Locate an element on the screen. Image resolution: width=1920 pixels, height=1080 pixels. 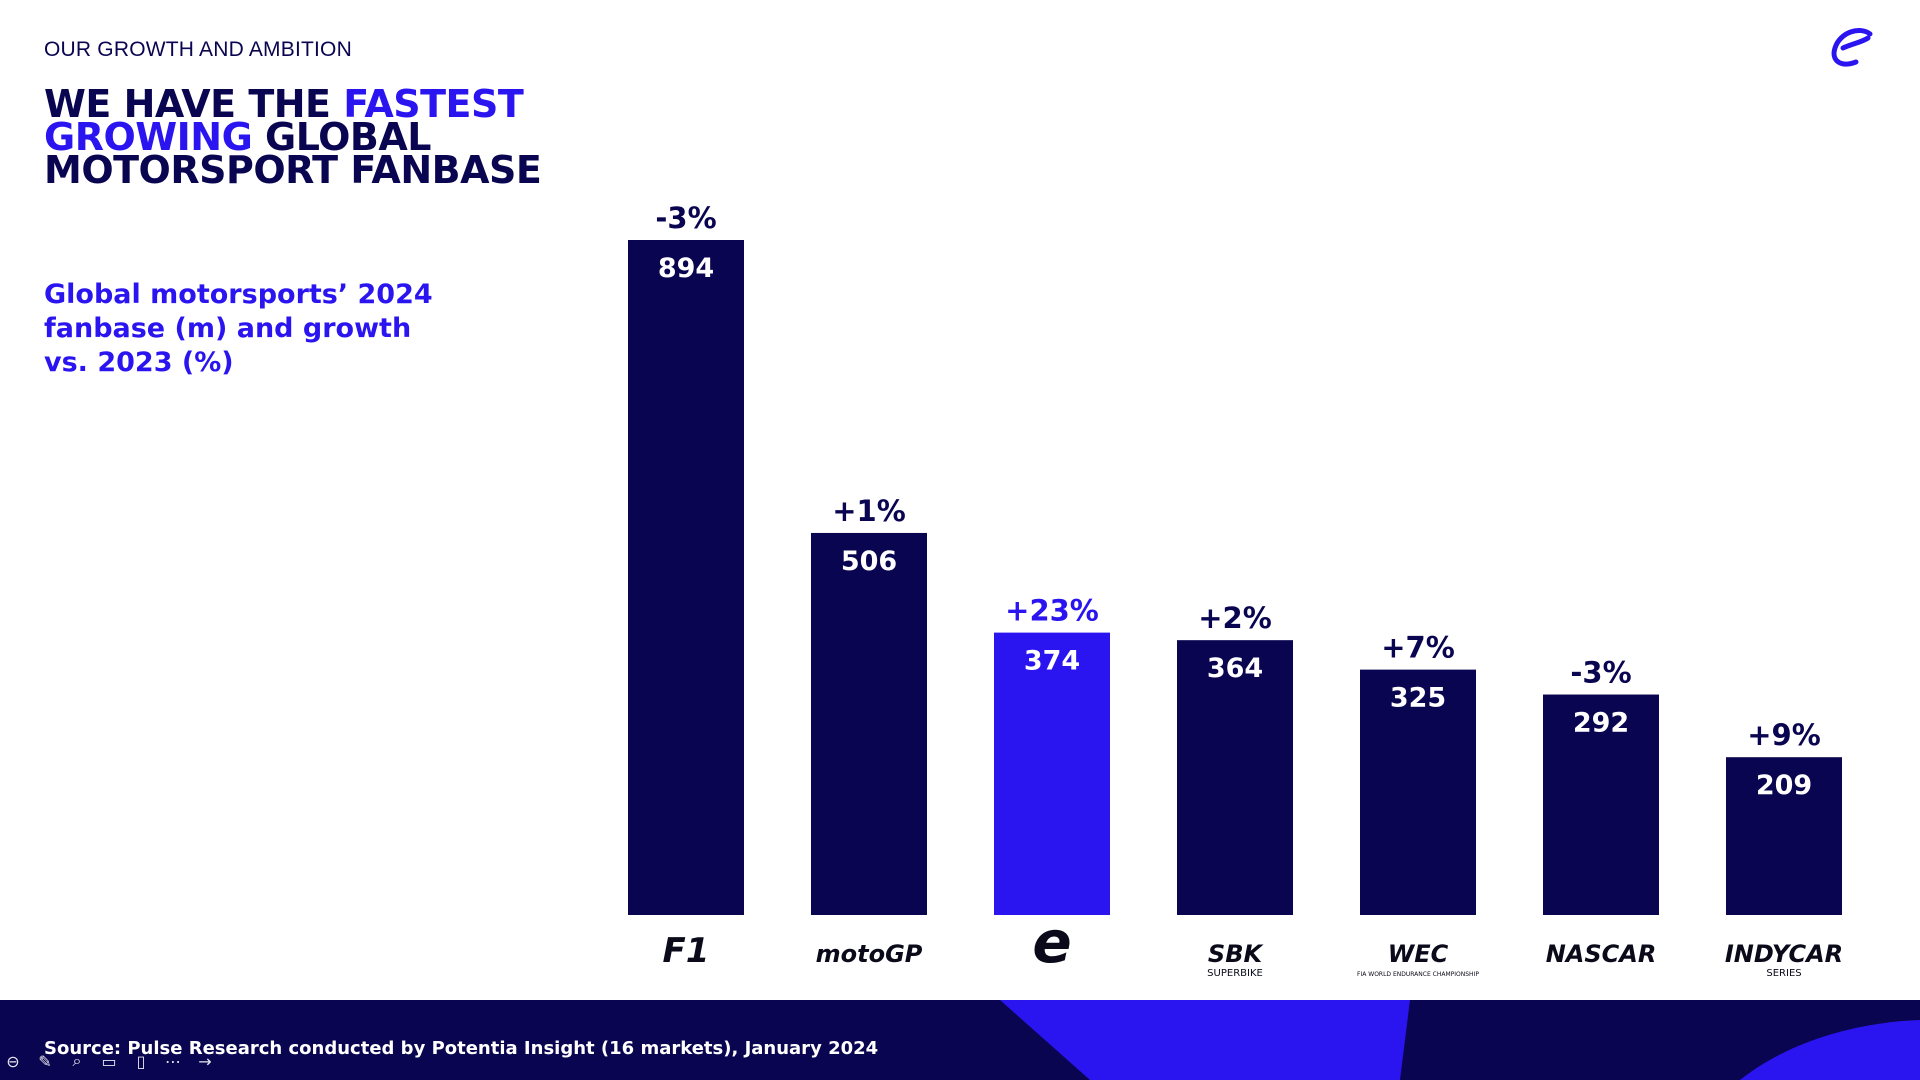
headline-part2: GLOBAL MOTORSPORT FANBASE is located at coordinates (293, 153).